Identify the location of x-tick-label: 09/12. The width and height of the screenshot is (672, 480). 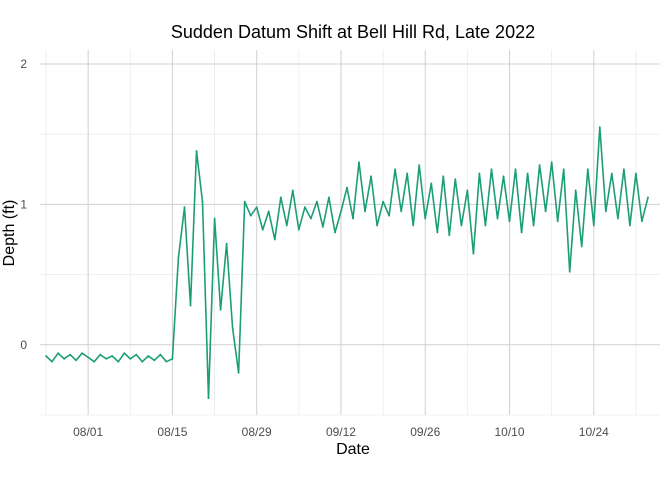
(341, 432).